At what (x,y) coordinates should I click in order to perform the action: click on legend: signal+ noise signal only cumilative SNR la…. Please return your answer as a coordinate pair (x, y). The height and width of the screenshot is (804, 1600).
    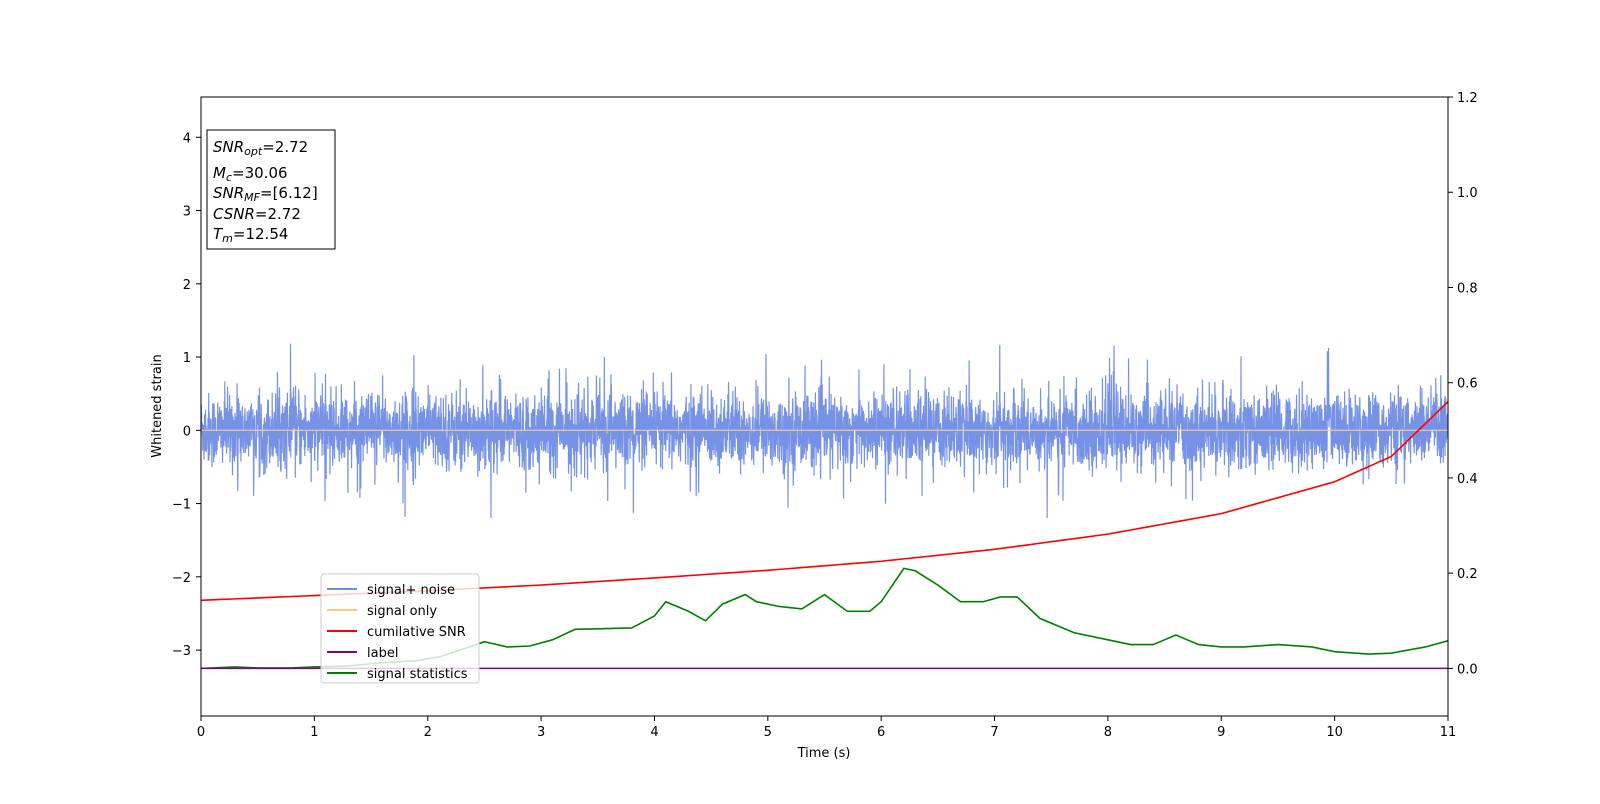
    Looking at the image, I should click on (400, 628).